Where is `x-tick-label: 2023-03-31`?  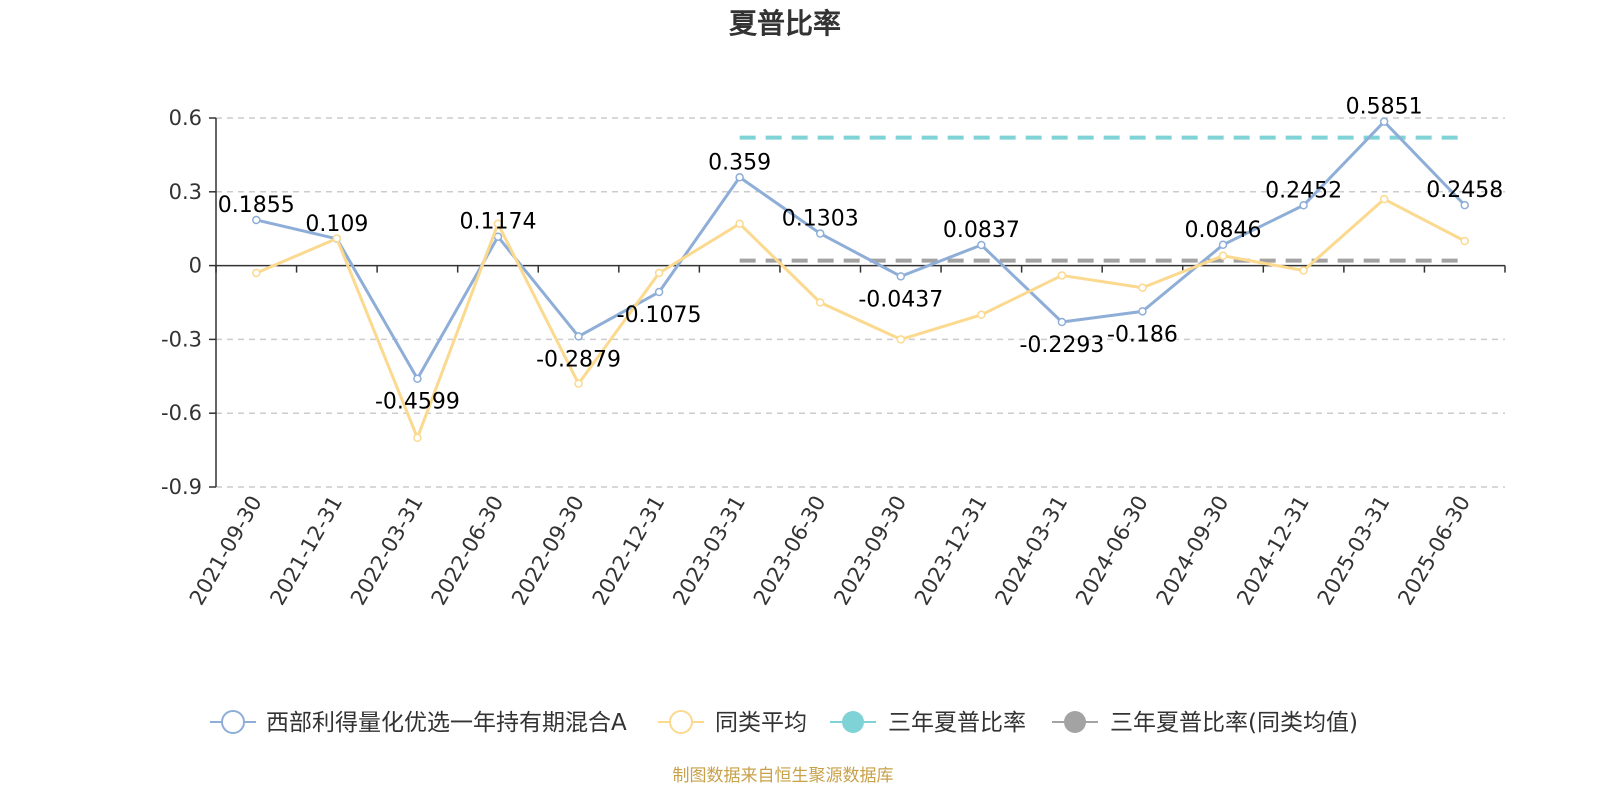
x-tick-label: 2023-03-31 is located at coordinates (709, 551).